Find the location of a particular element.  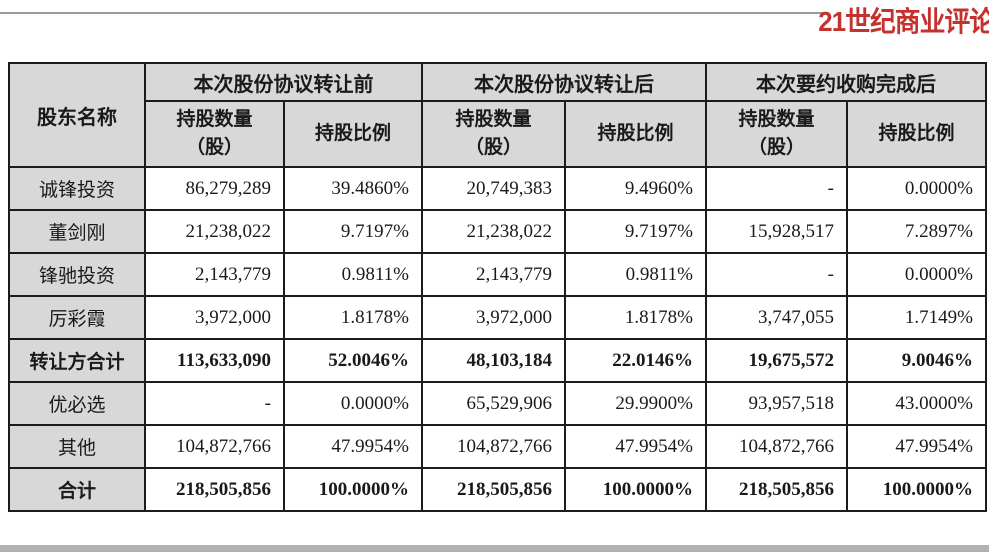

shareholder-name-cell: 董剑刚 is located at coordinates (77, 231).